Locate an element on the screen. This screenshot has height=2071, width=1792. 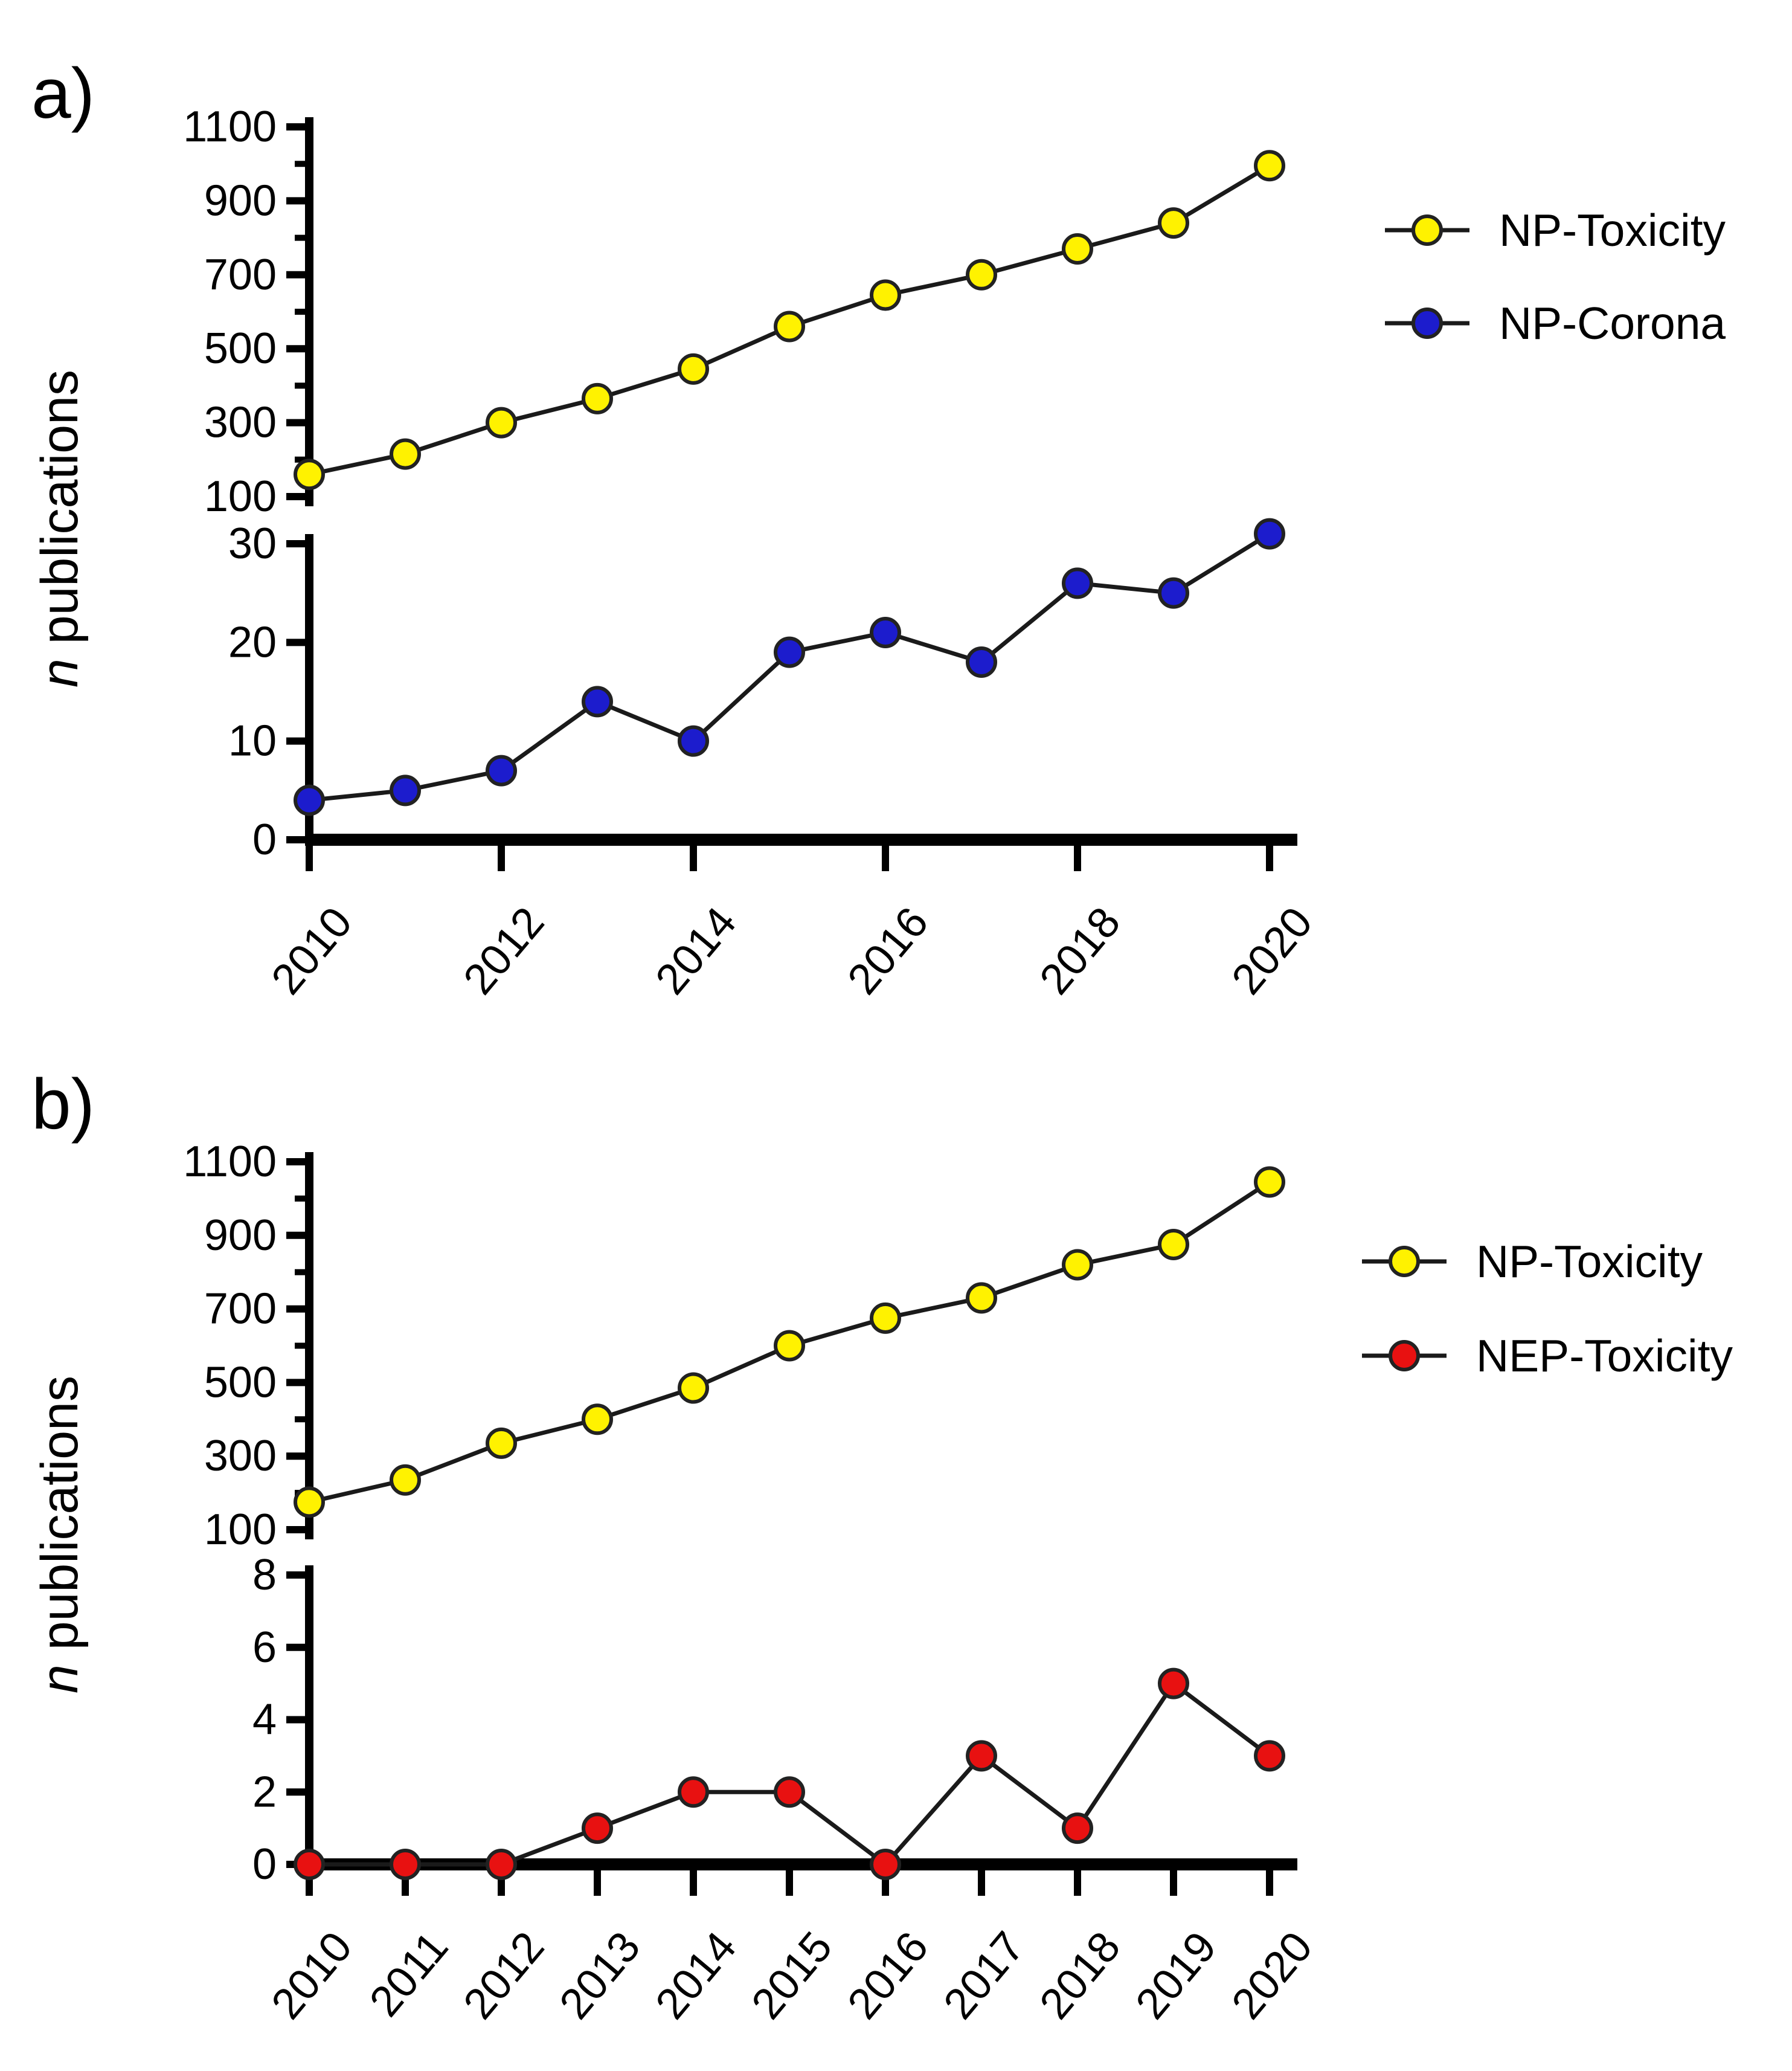
y-tick-label: 8 is located at coordinates (264, 1575).